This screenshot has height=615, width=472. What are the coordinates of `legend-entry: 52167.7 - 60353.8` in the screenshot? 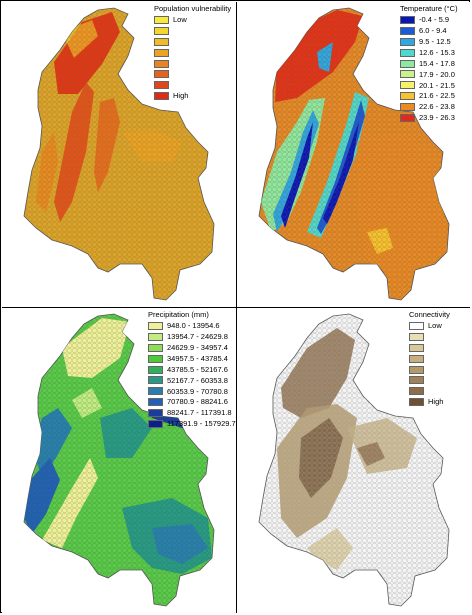 It's located at (192, 380).